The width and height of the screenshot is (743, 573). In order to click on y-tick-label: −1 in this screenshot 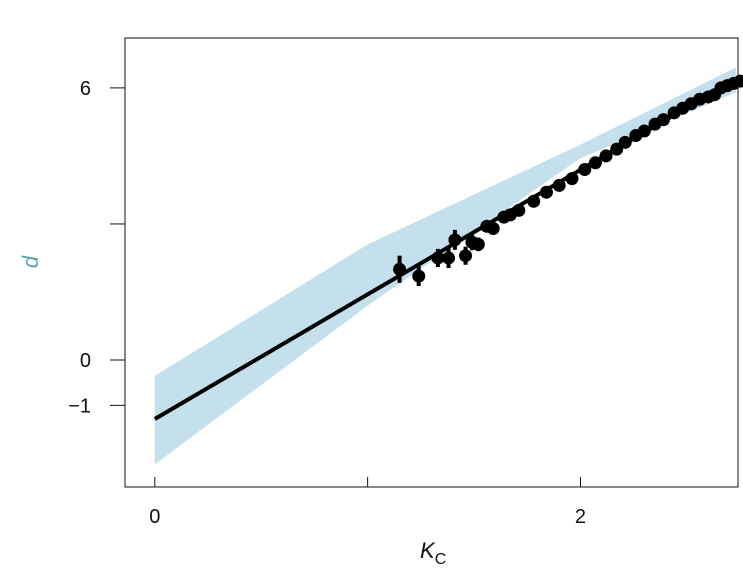, I will do `click(79, 406)`.